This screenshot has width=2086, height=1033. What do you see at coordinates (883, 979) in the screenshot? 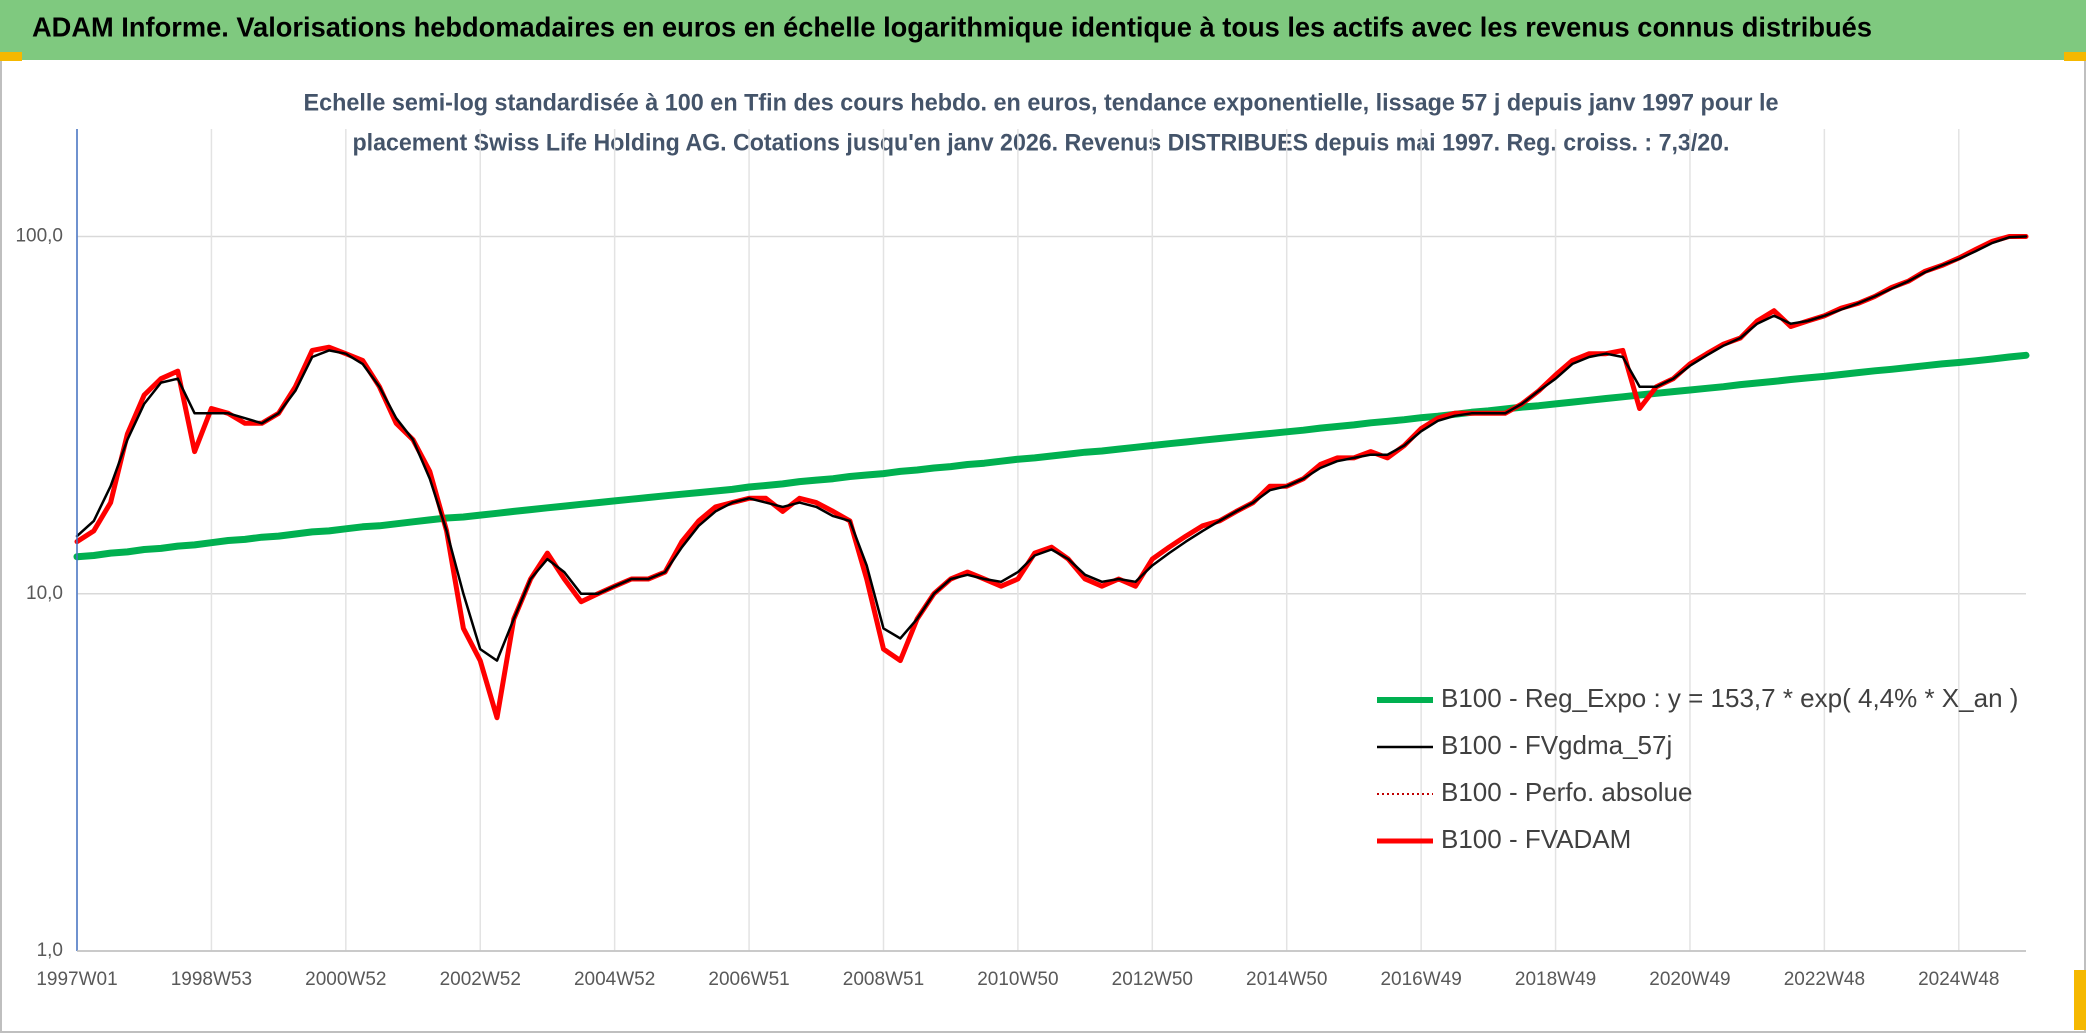
I see `x-tick-label: 2008W51` at bounding box center [883, 979].